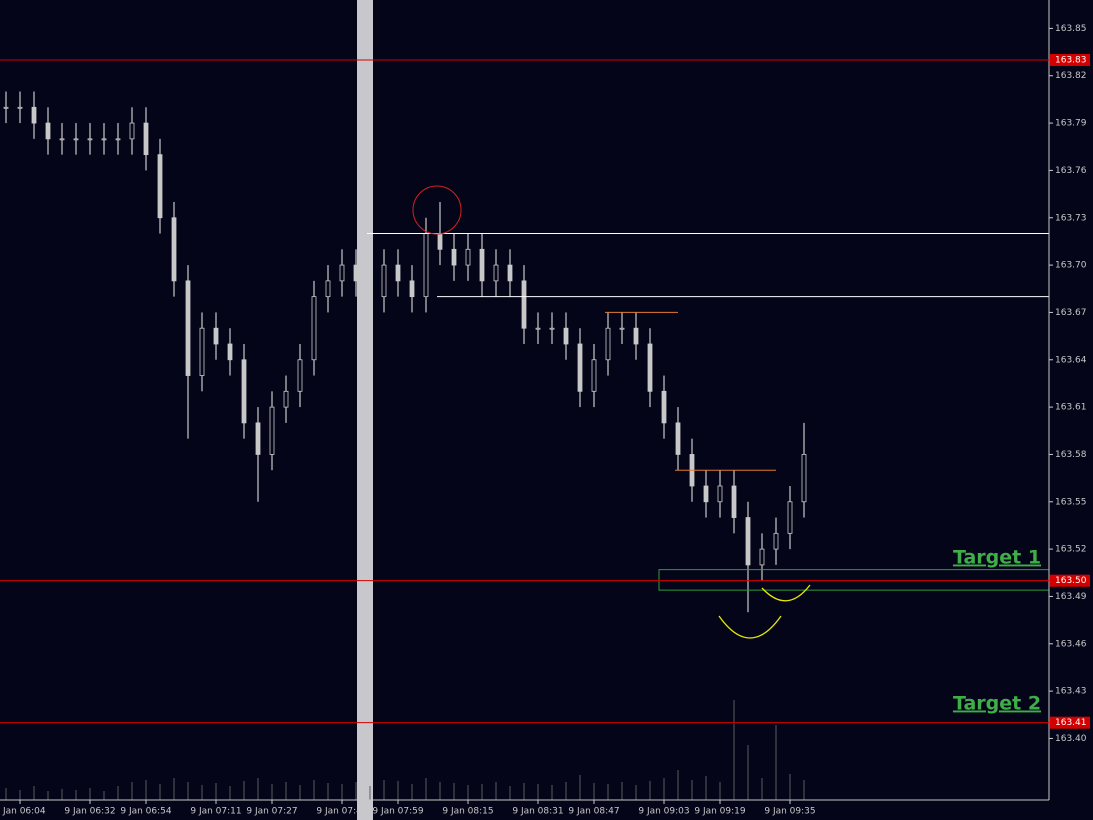 Image resolution: width=1093 pixels, height=820 pixels. I want to click on x-tick-label: 9 Jan 09:35, so click(789, 812).